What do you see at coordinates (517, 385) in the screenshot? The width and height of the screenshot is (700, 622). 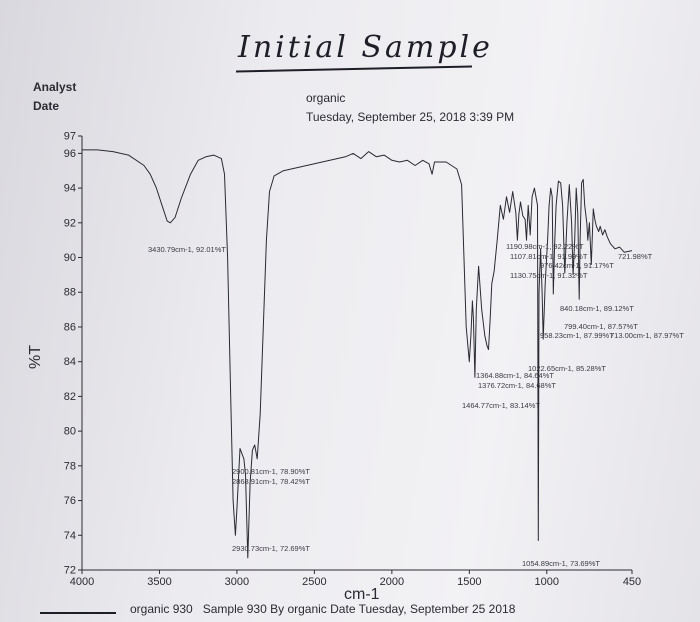 I see `peak-label: 1376.72cm-1, 84.68%T` at bounding box center [517, 385].